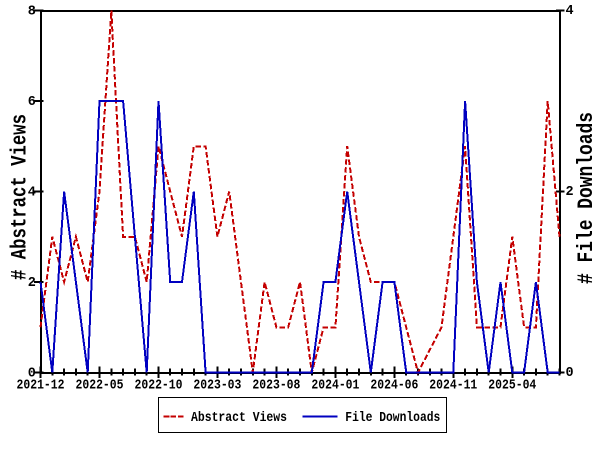 This screenshot has width=600, height=455. Describe the element at coordinates (32, 102) in the screenshot. I see `svg-text: 6` at that location.